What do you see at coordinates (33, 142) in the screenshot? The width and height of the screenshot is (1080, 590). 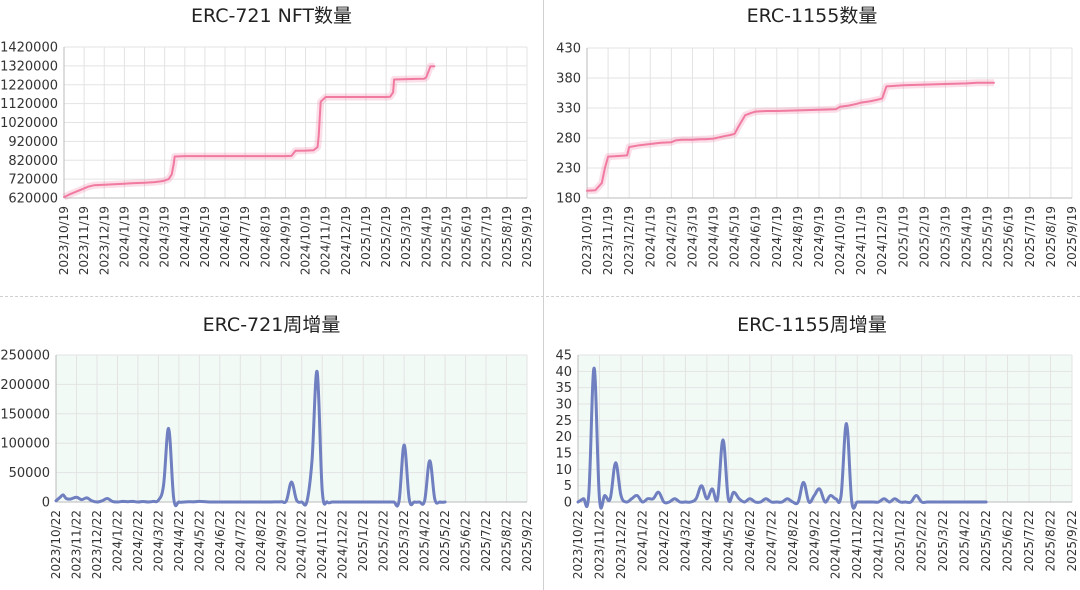 I see `y-tick-label: 920000` at bounding box center [33, 142].